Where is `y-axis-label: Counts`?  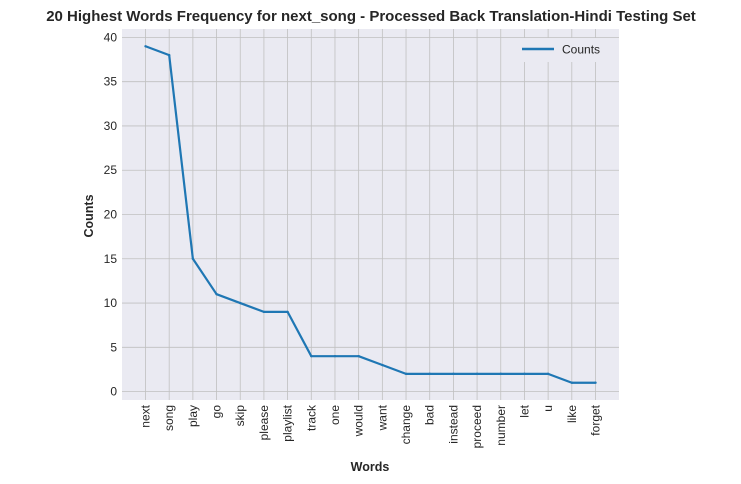
y-axis-label: Counts is located at coordinates (89, 215).